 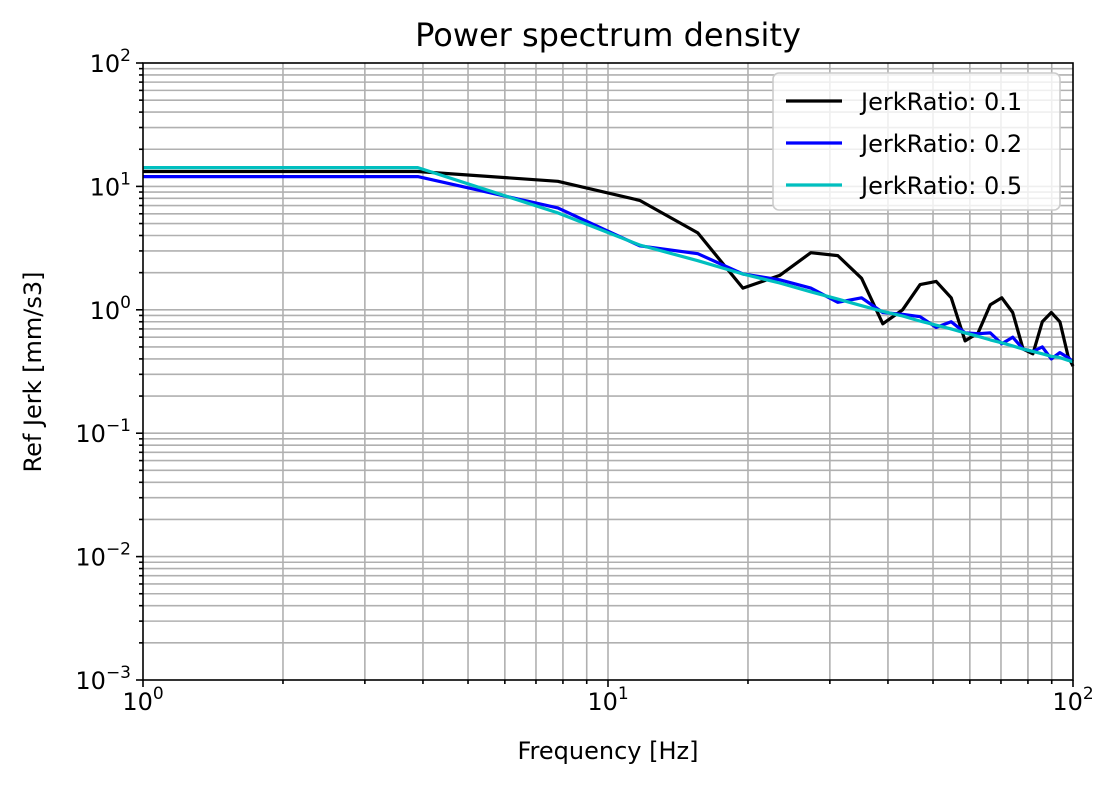 What do you see at coordinates (33, 371) in the screenshot?
I see `y-axis-label: Ref Jerk [mm/s3]` at bounding box center [33, 371].